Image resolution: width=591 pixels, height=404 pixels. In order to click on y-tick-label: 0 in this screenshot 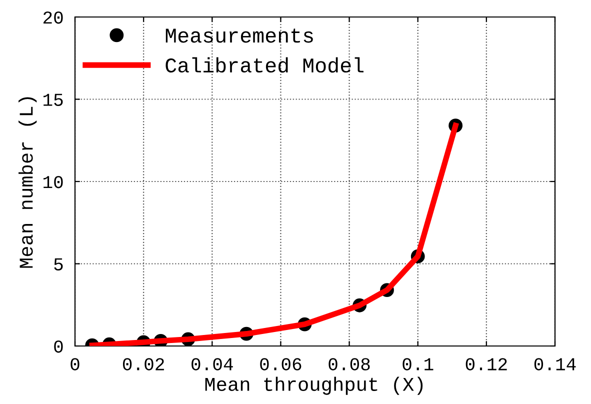, I will do `click(58, 346)`.